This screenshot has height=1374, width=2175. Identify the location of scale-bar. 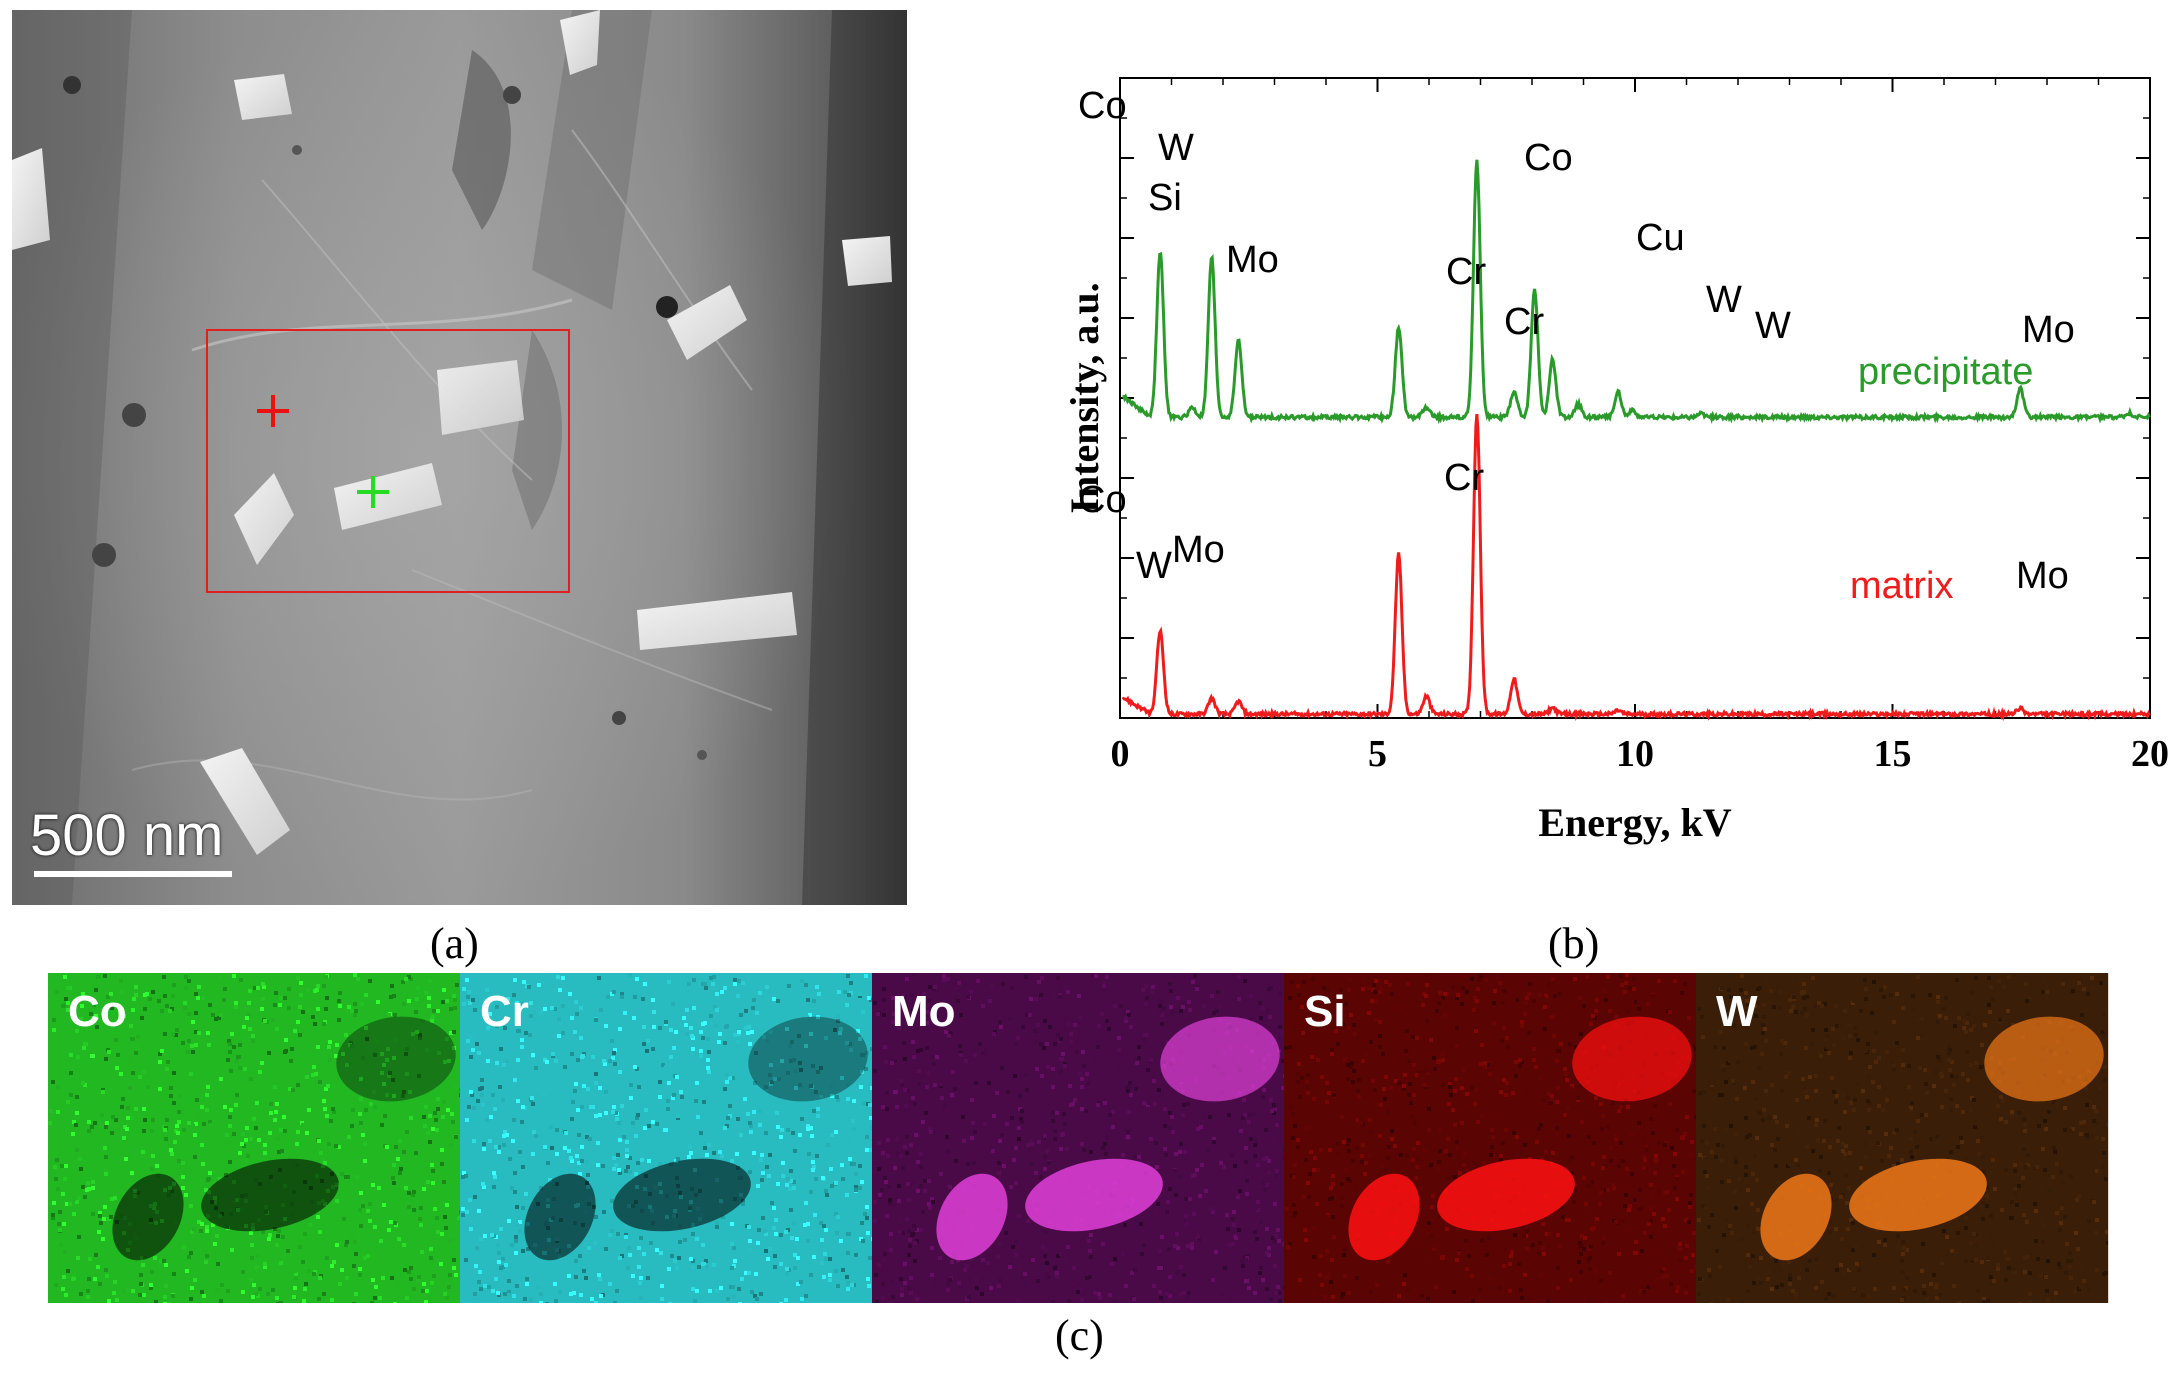
(133, 874).